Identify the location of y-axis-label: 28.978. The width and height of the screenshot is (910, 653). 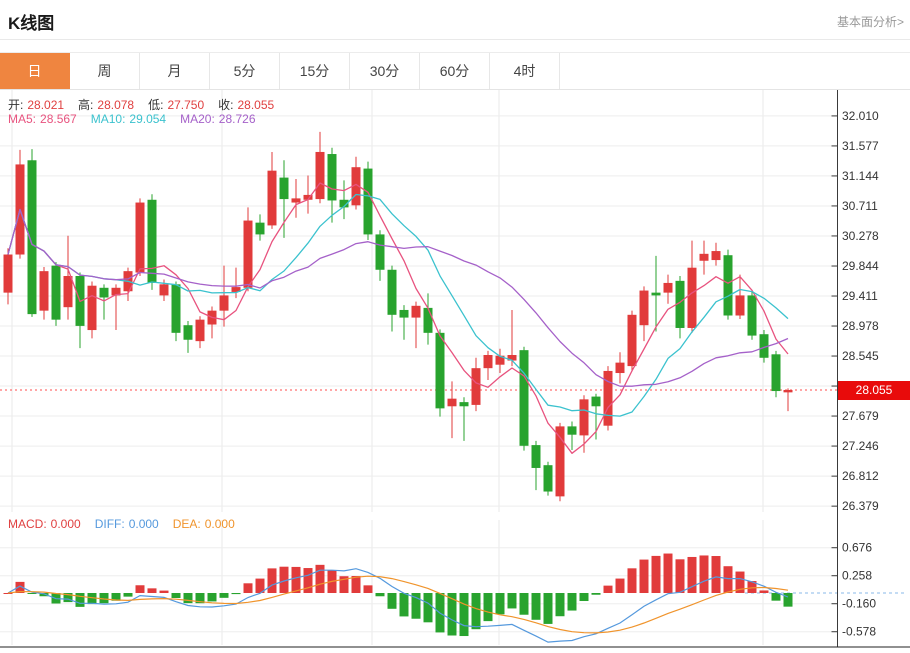
(860, 326).